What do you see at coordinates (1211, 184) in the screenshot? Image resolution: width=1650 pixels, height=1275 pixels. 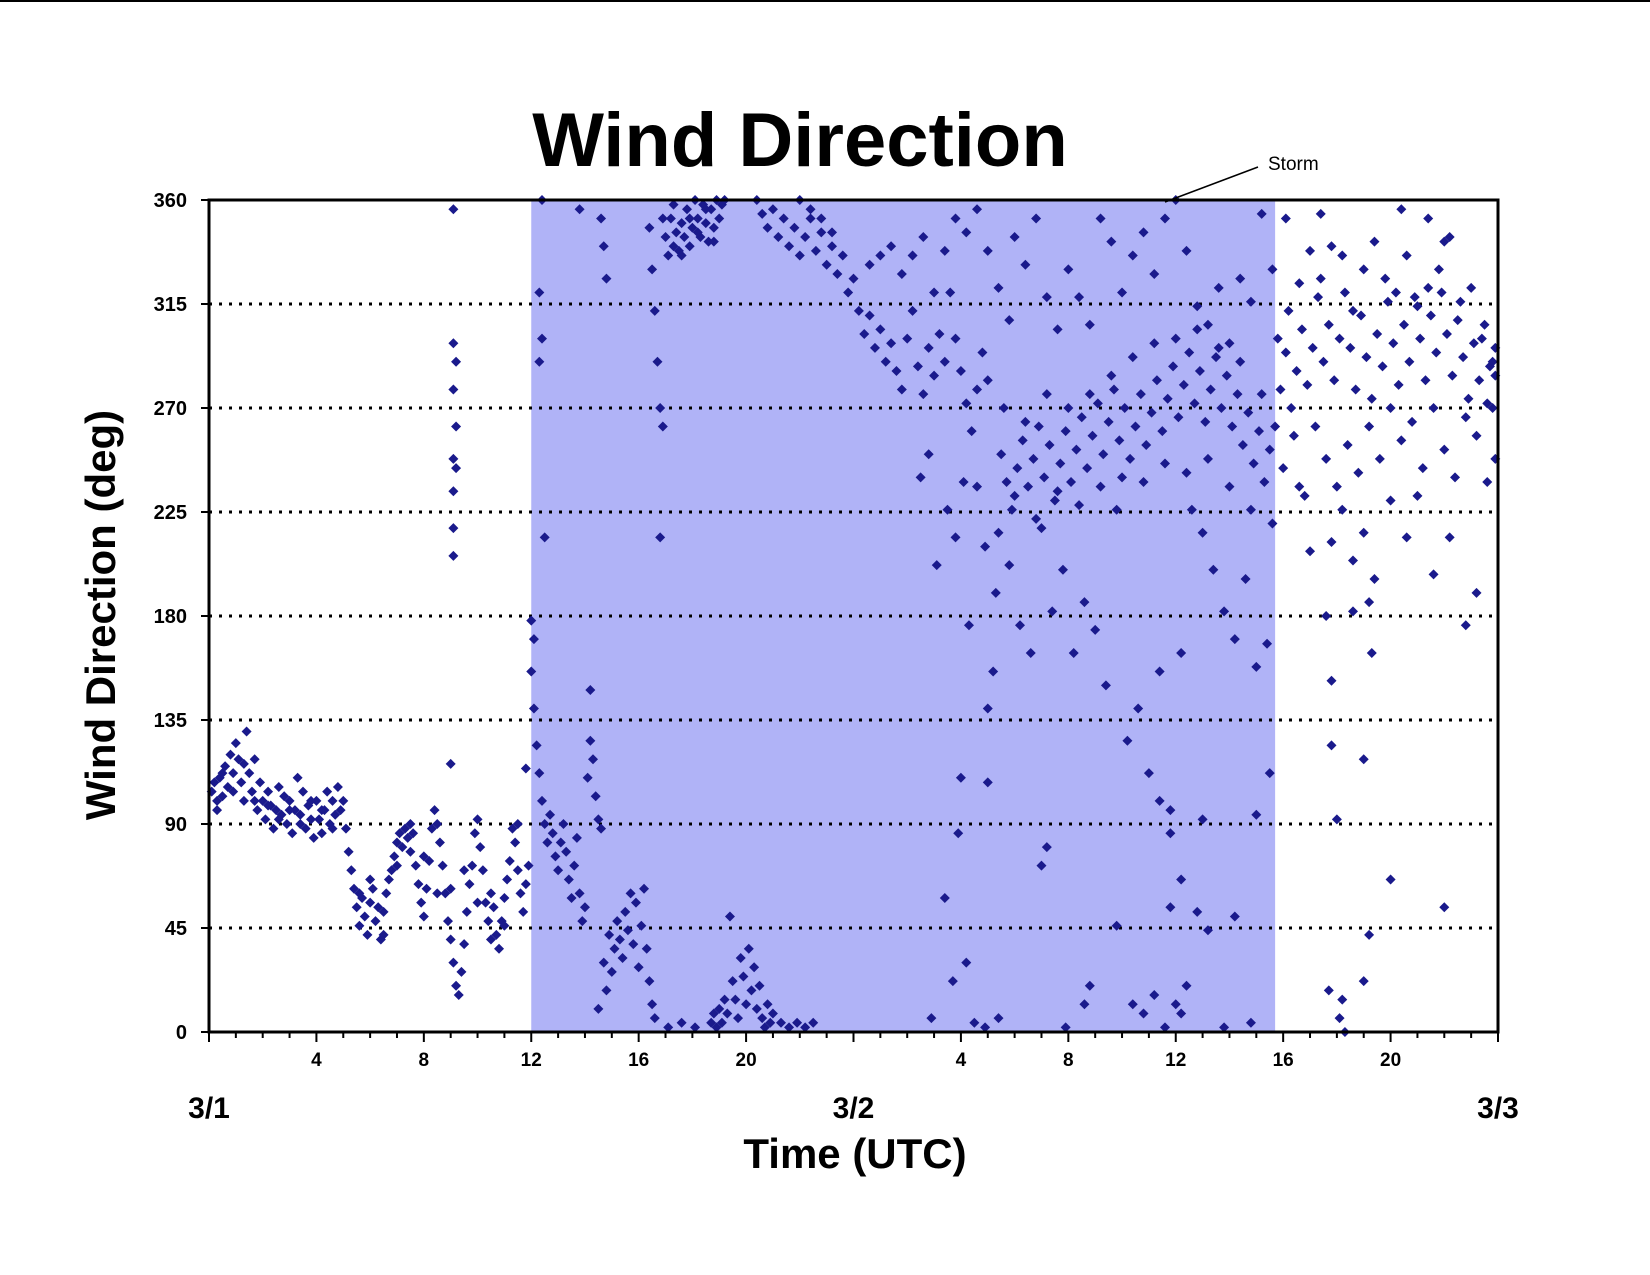 I see `storm-annotation-leader` at bounding box center [1211, 184].